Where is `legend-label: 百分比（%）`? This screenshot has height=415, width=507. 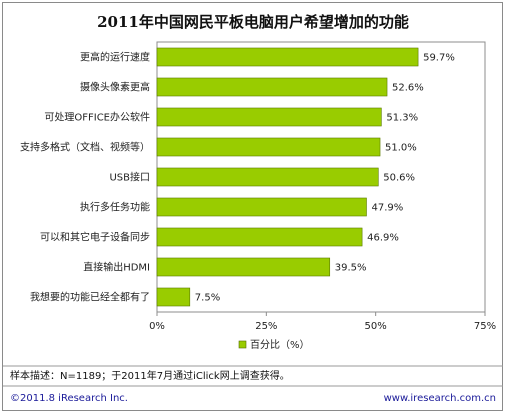 legend-label: 百分比（%） is located at coordinates (280, 345).